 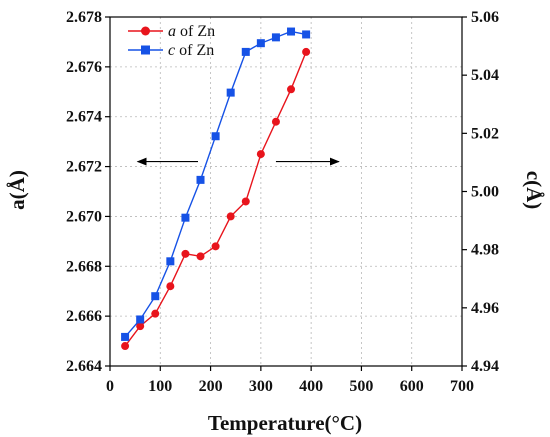 What do you see at coordinates (160, 386) in the screenshot?
I see `x-tick-label: 100` at bounding box center [160, 386].